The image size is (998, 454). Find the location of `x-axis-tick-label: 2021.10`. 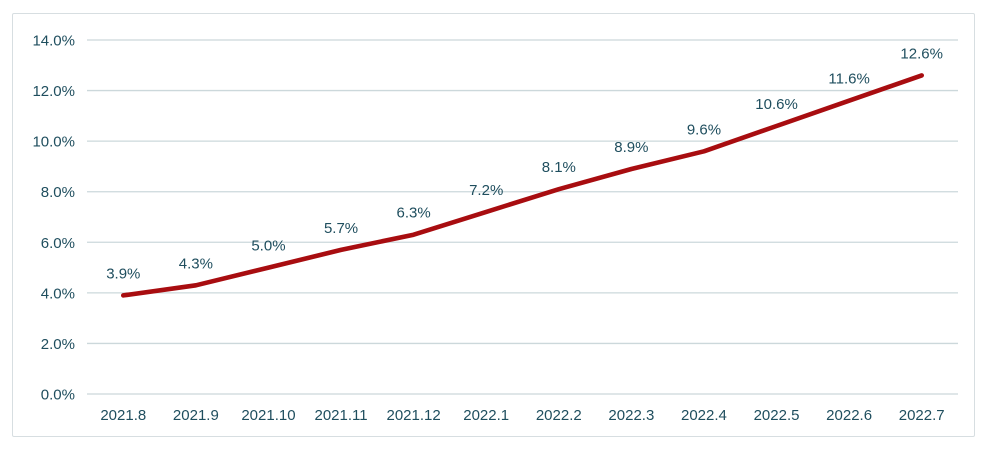

x-axis-tick-label: 2021.10 is located at coordinates (268, 415).